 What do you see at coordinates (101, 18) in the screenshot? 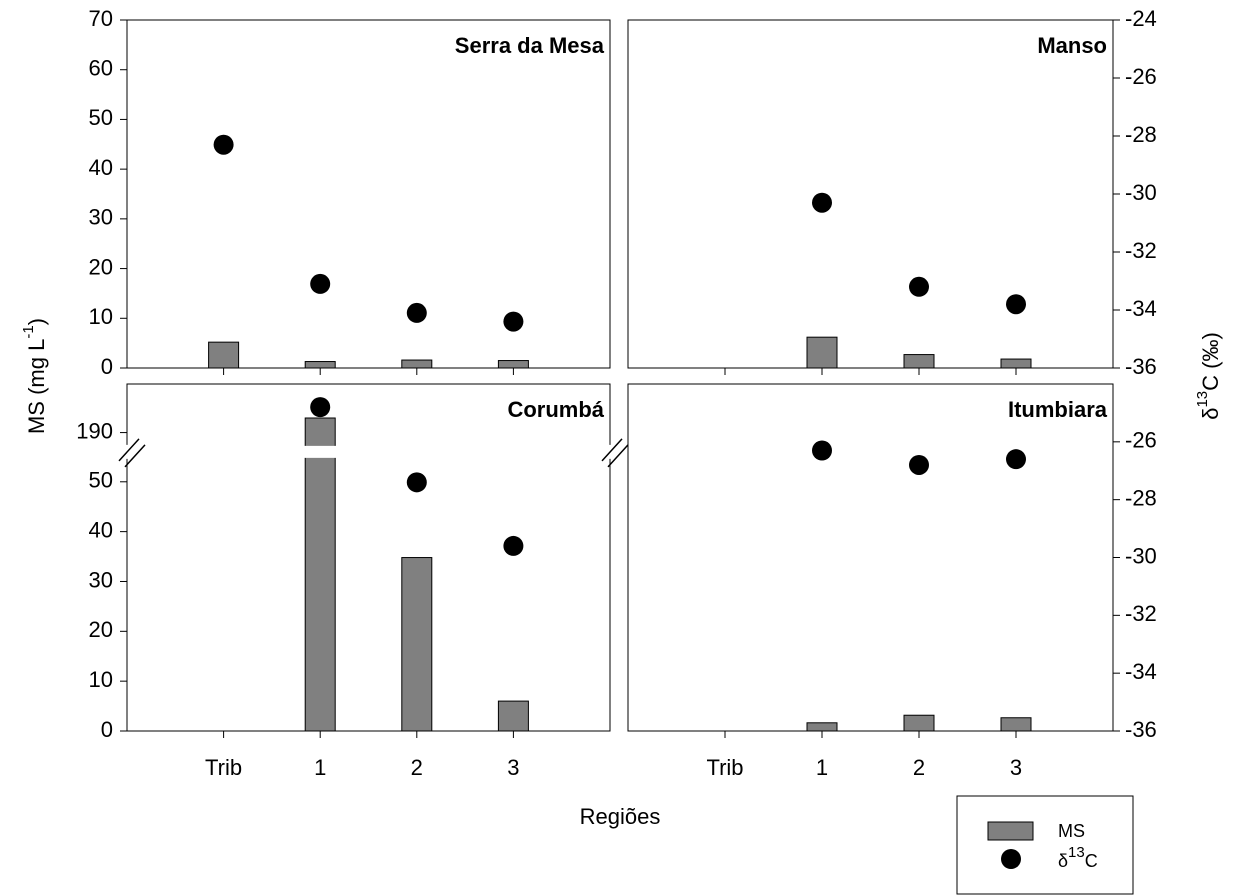
I see `y-tick-label: 70` at bounding box center [101, 18].